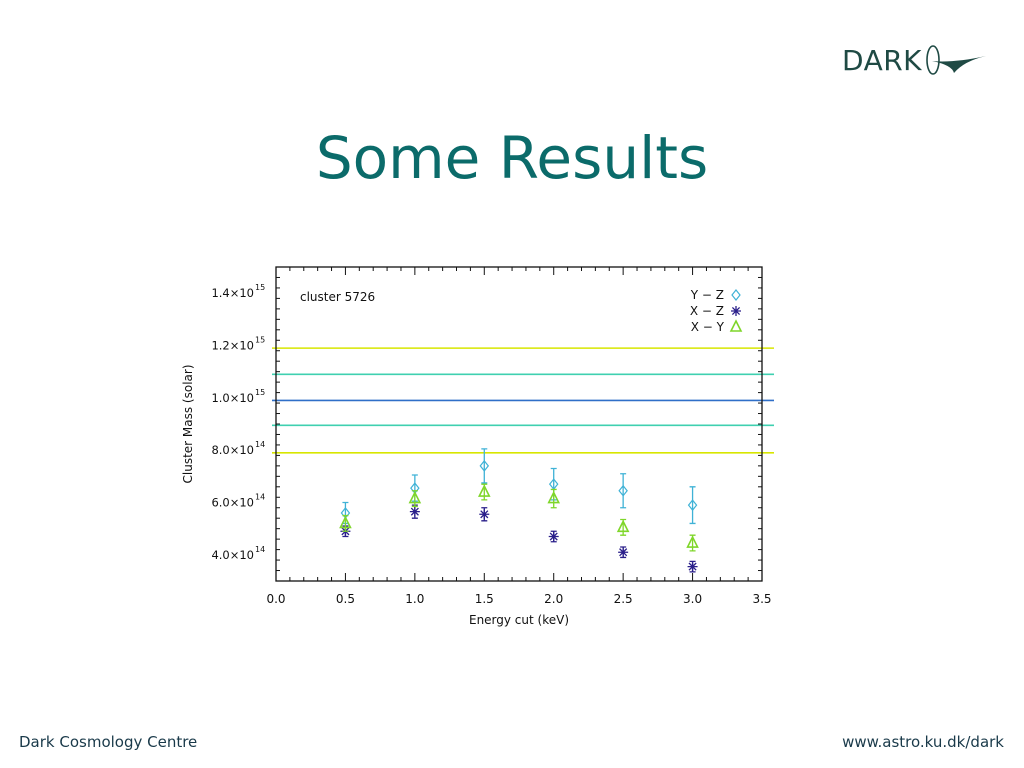  I want to click on x-tick-label: 2.5, so click(623, 599).